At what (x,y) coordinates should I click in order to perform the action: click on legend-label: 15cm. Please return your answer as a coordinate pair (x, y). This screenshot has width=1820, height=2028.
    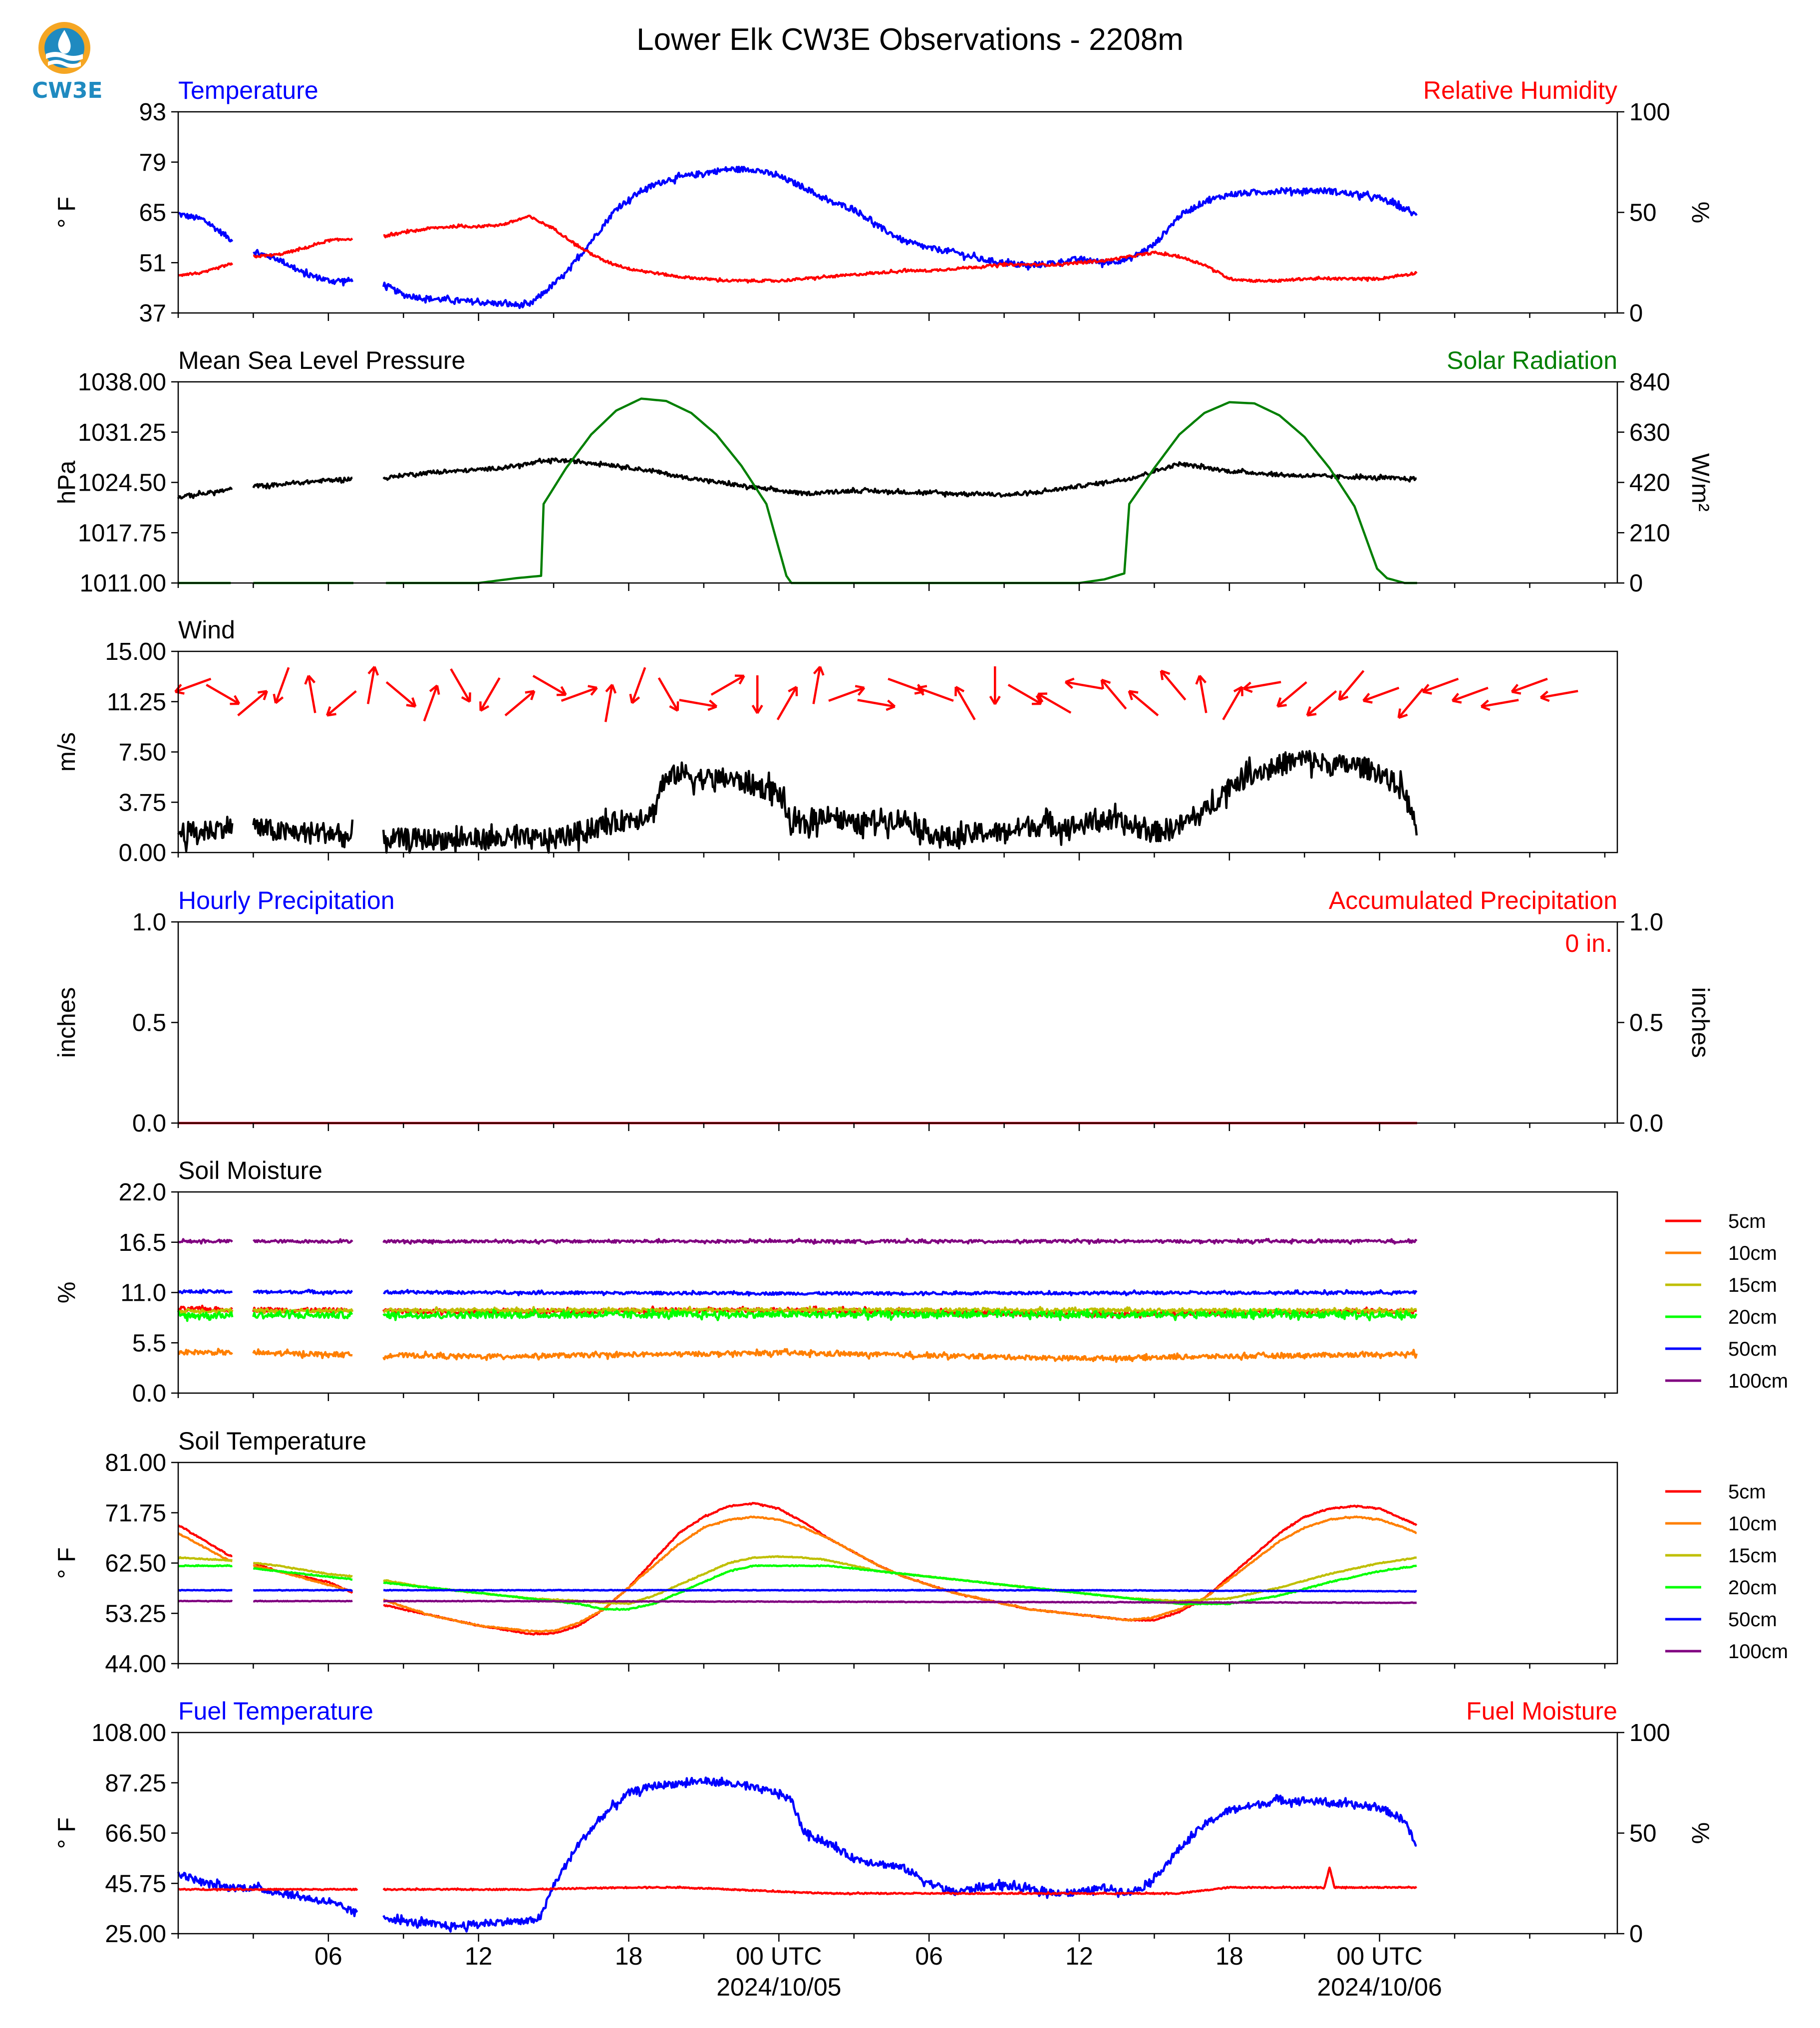
    Looking at the image, I should click on (1752, 1556).